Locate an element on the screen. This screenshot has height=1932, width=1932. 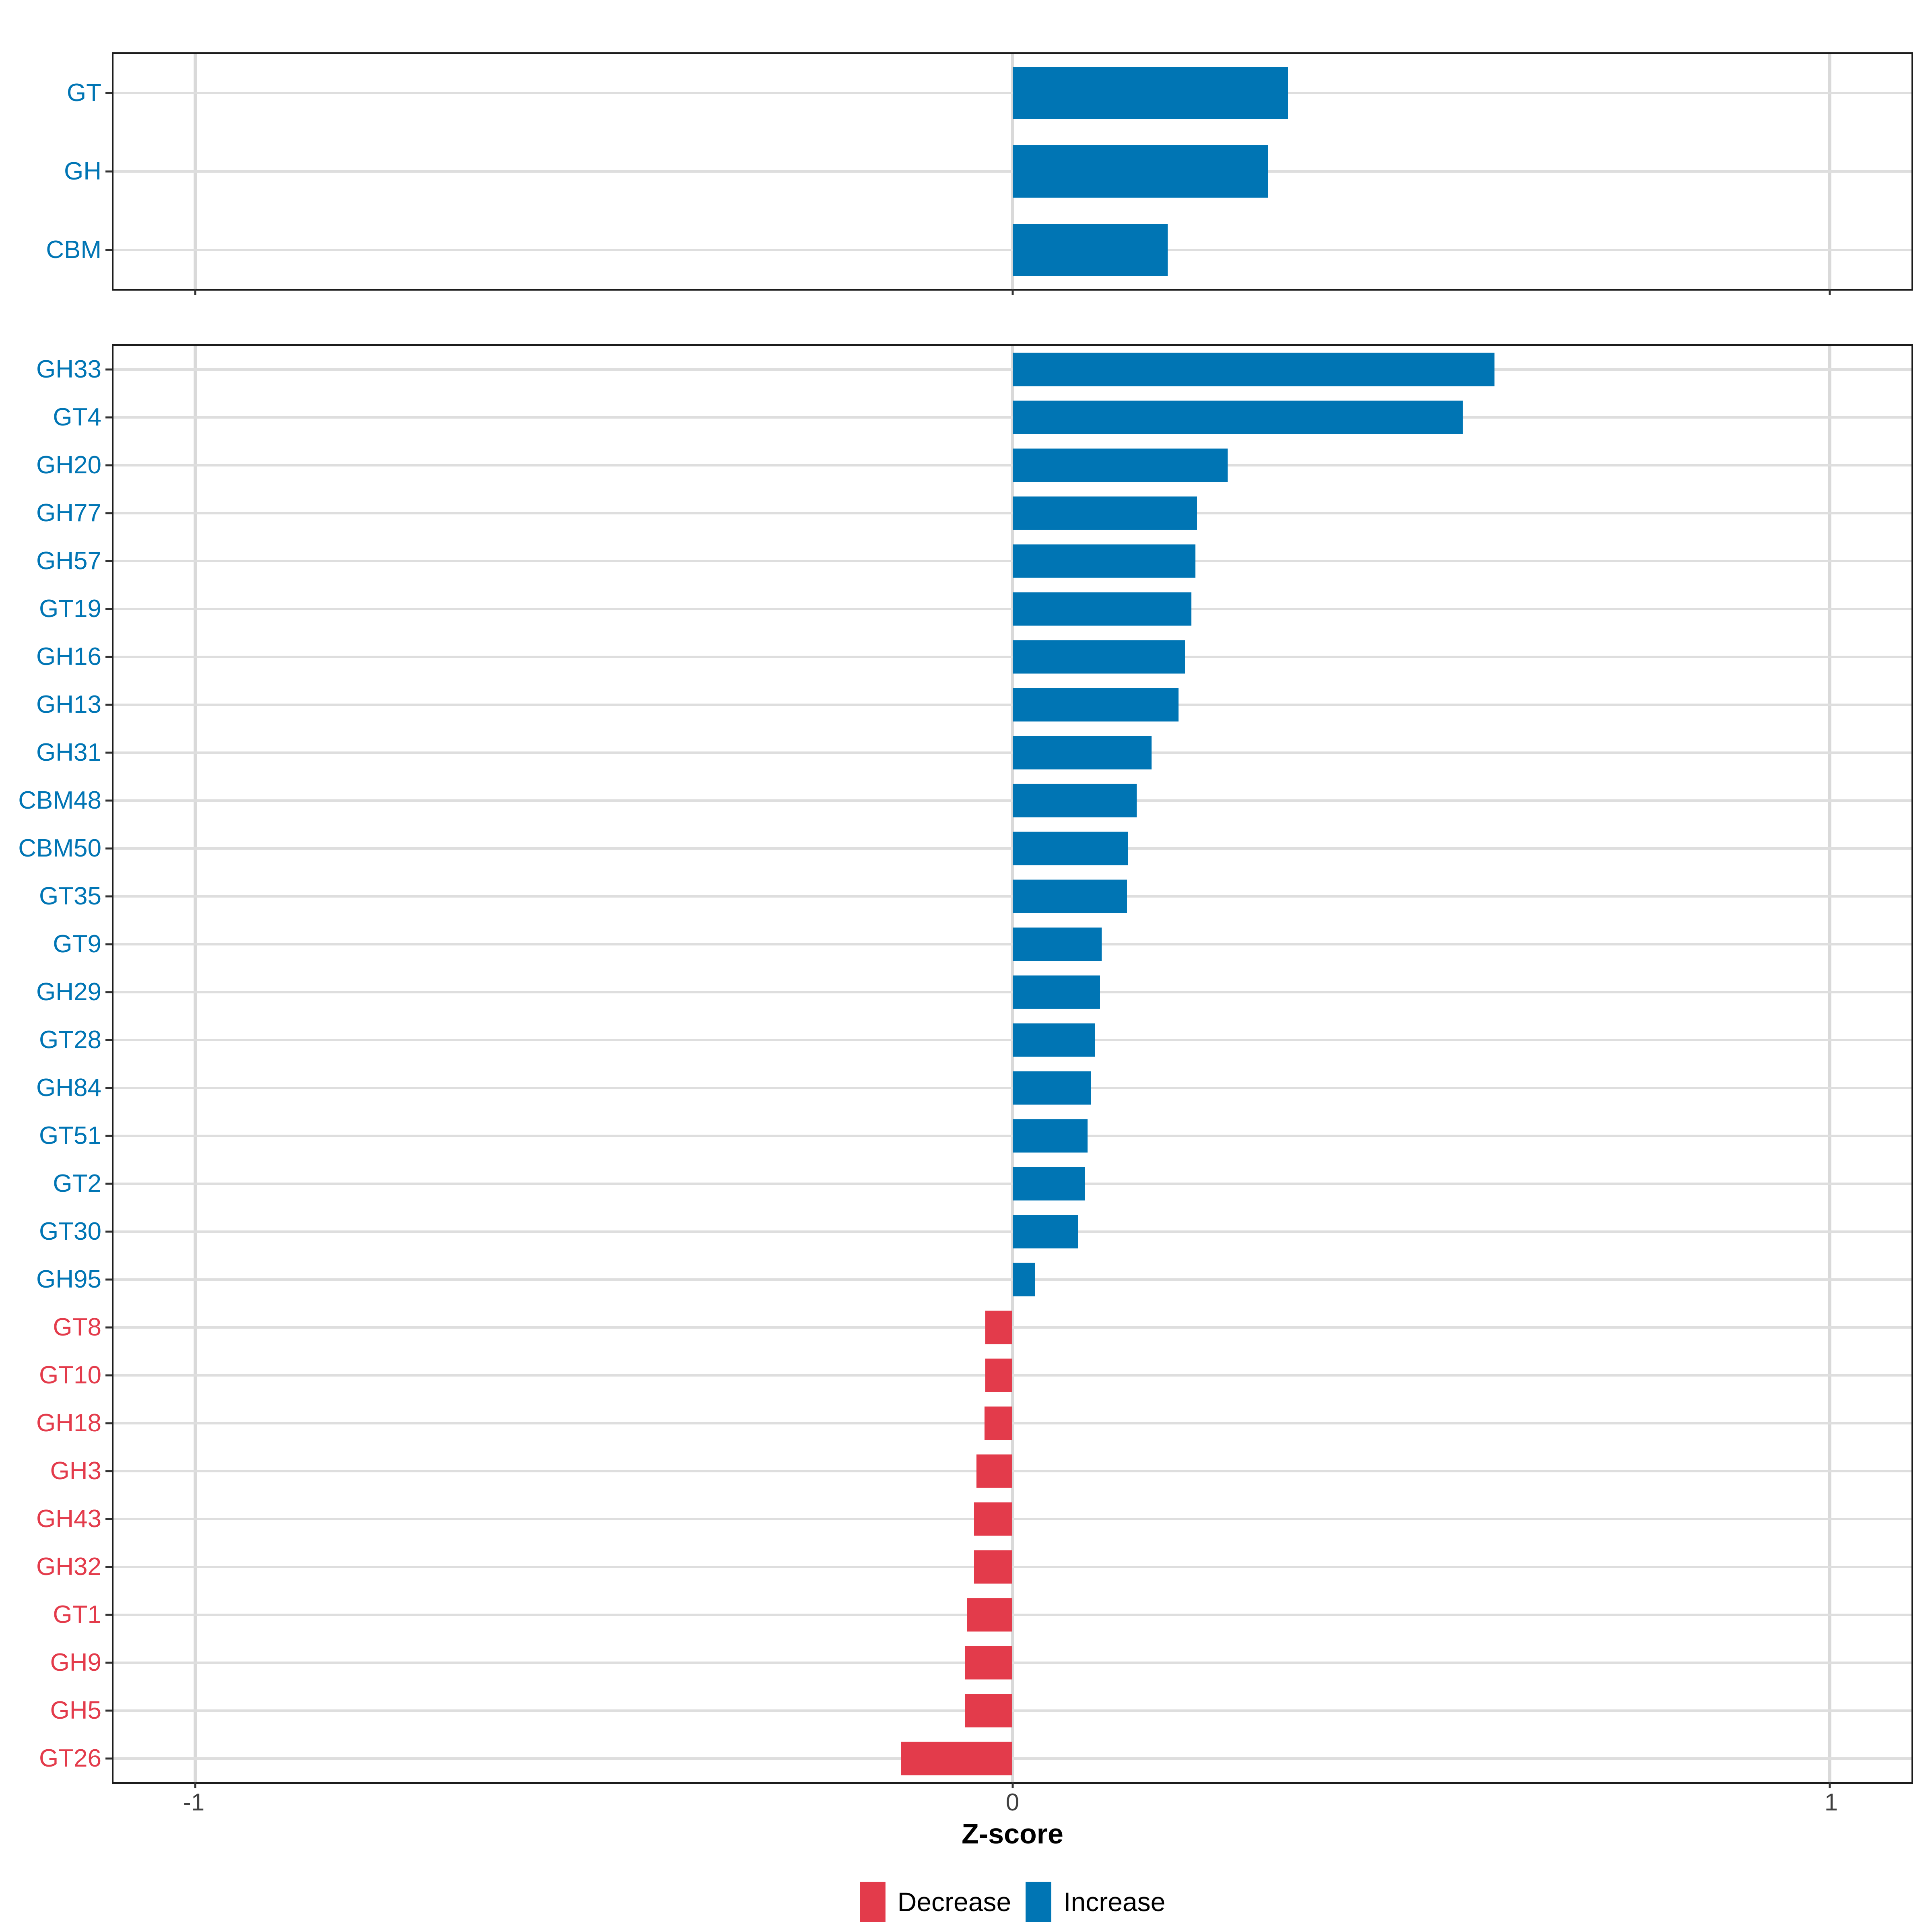
y-gridline-GH9 is located at coordinates (1012, 1662).